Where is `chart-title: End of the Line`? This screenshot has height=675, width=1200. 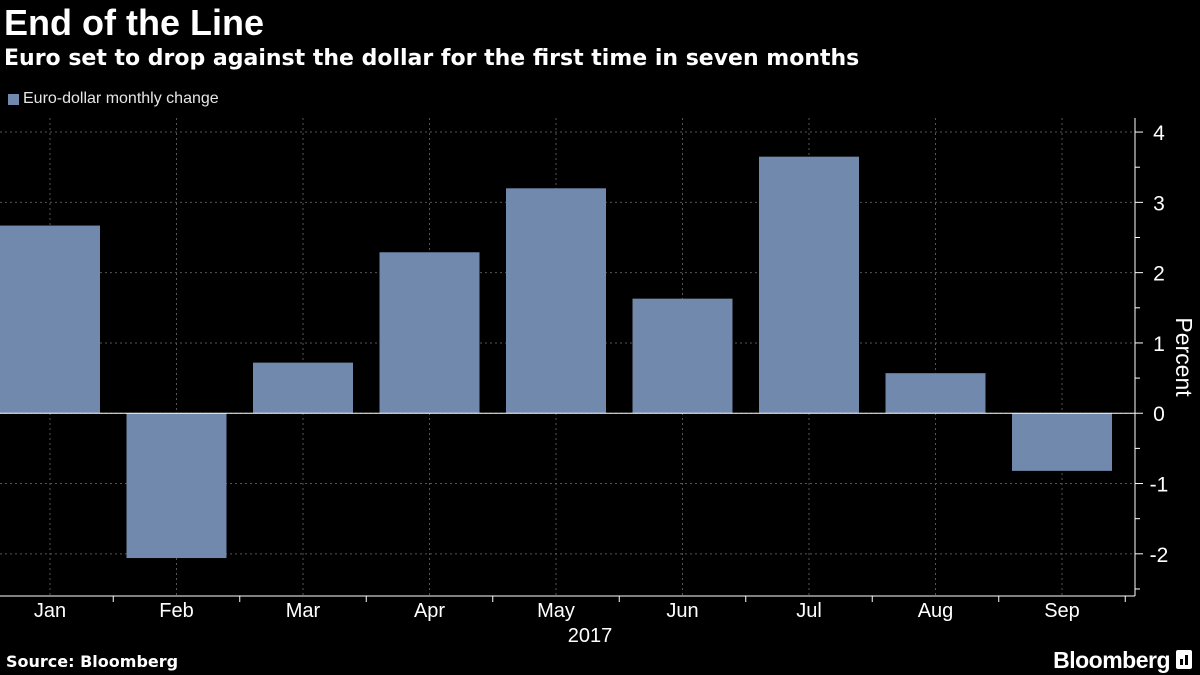
chart-title: End of the Line is located at coordinates (134, 22).